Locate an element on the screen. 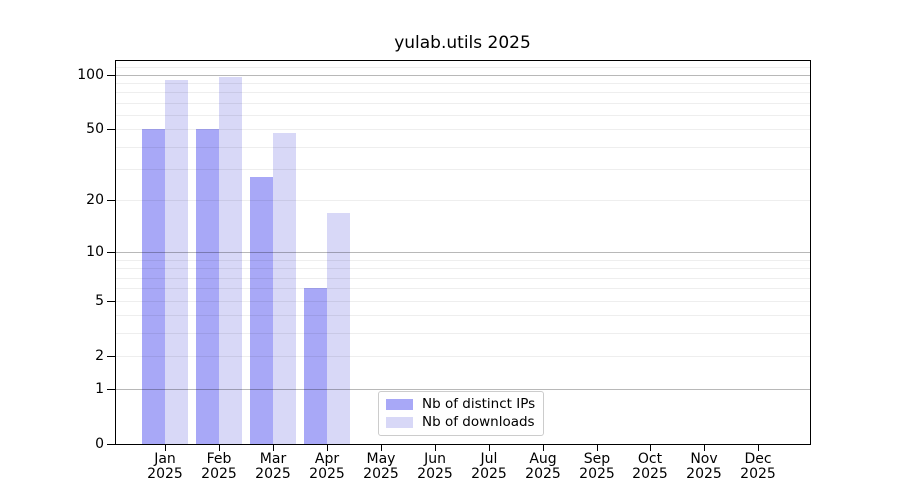  x-tick-label-jan: Jan 2025 is located at coordinates (165, 467).